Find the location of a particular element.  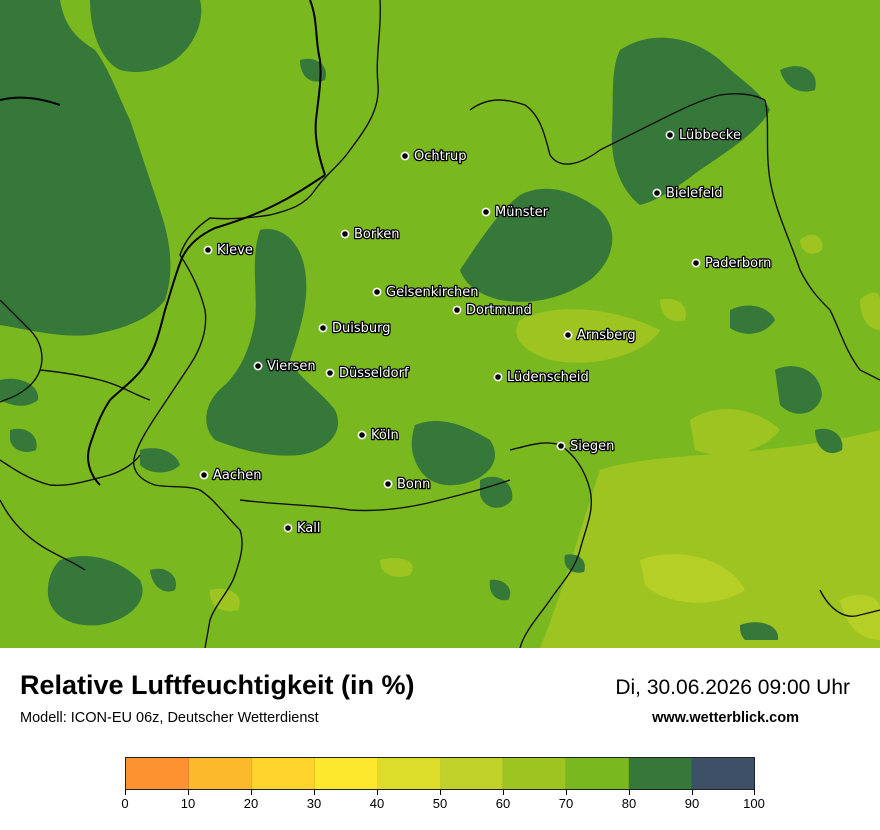

legend-tick-label: 30 is located at coordinates (314, 803).